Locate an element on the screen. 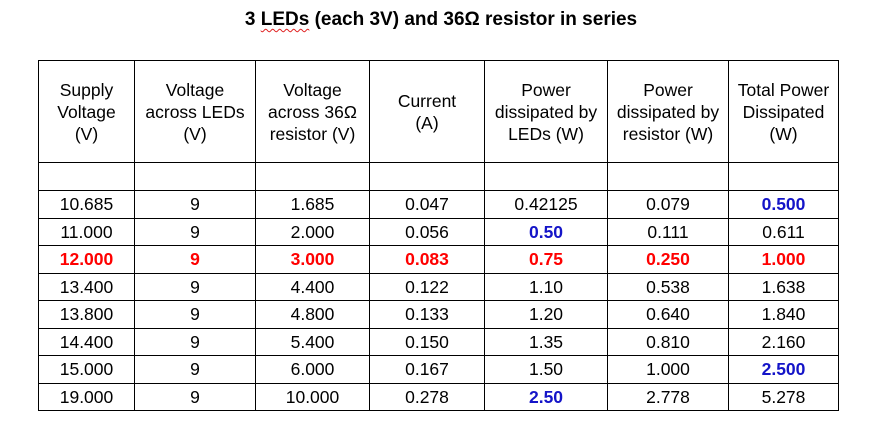 The image size is (882, 437). column-header: Voltage across 36Ω resistor (V) is located at coordinates (312, 111).